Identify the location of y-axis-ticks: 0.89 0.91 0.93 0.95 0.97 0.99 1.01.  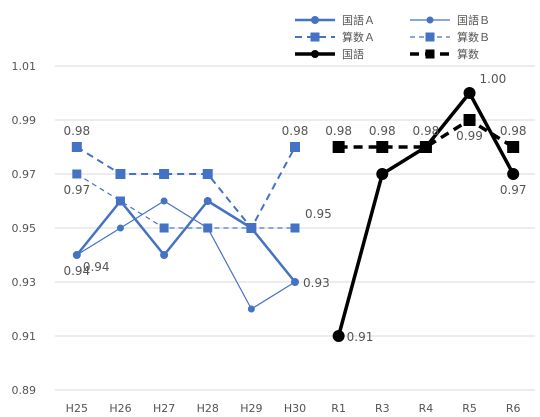
(24, 228).